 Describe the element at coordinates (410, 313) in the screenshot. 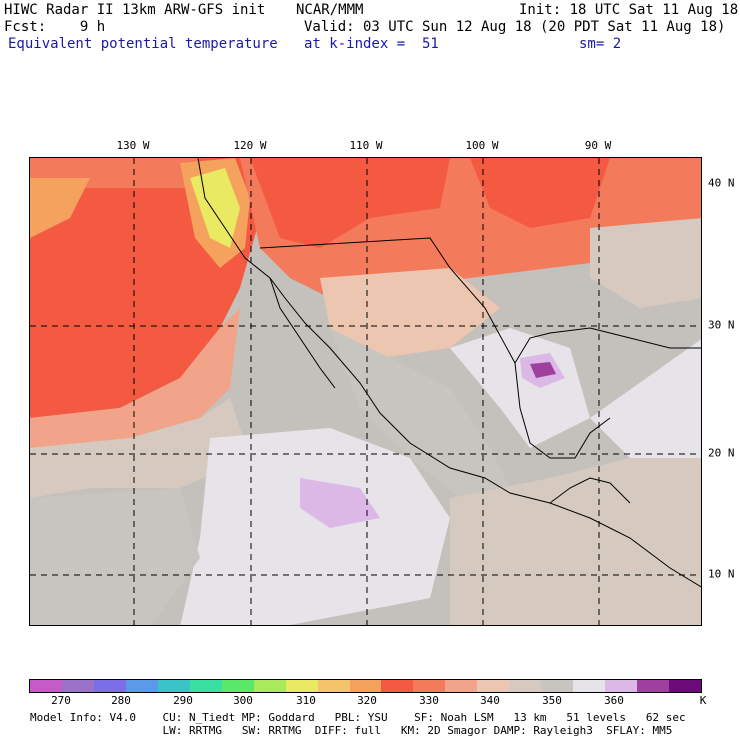

I see `field-mexico-north` at that location.